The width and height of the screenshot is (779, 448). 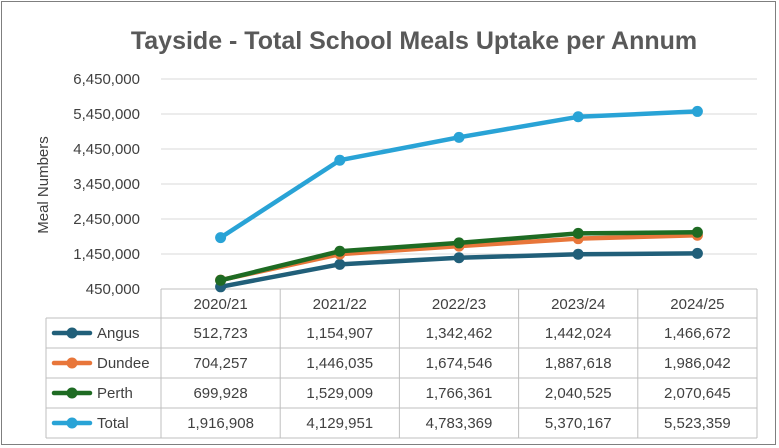 What do you see at coordinates (339, 363) in the screenshot?
I see `data-label: 1,446,035` at bounding box center [339, 363].